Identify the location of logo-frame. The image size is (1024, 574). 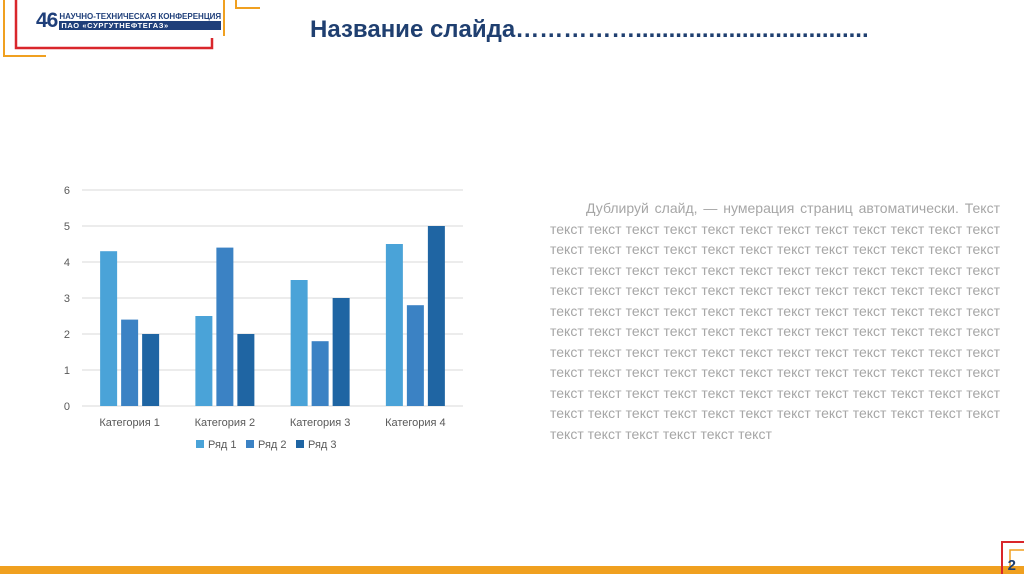
(131, 28).